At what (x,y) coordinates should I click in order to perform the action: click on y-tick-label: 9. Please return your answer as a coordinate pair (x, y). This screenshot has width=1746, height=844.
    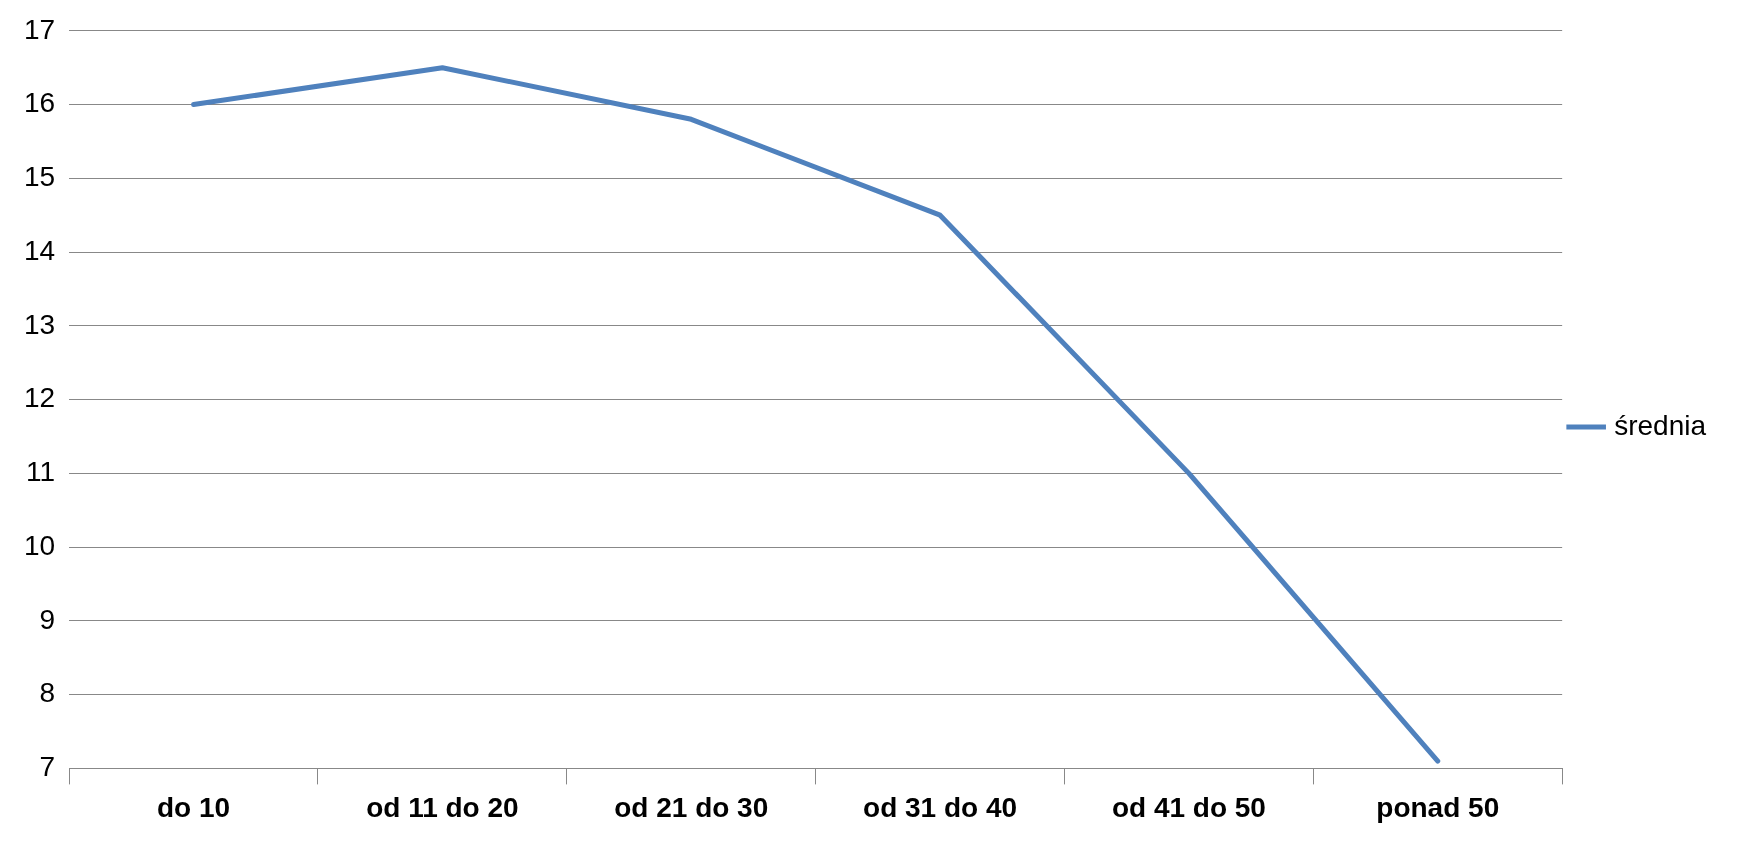
    Looking at the image, I should click on (47, 619).